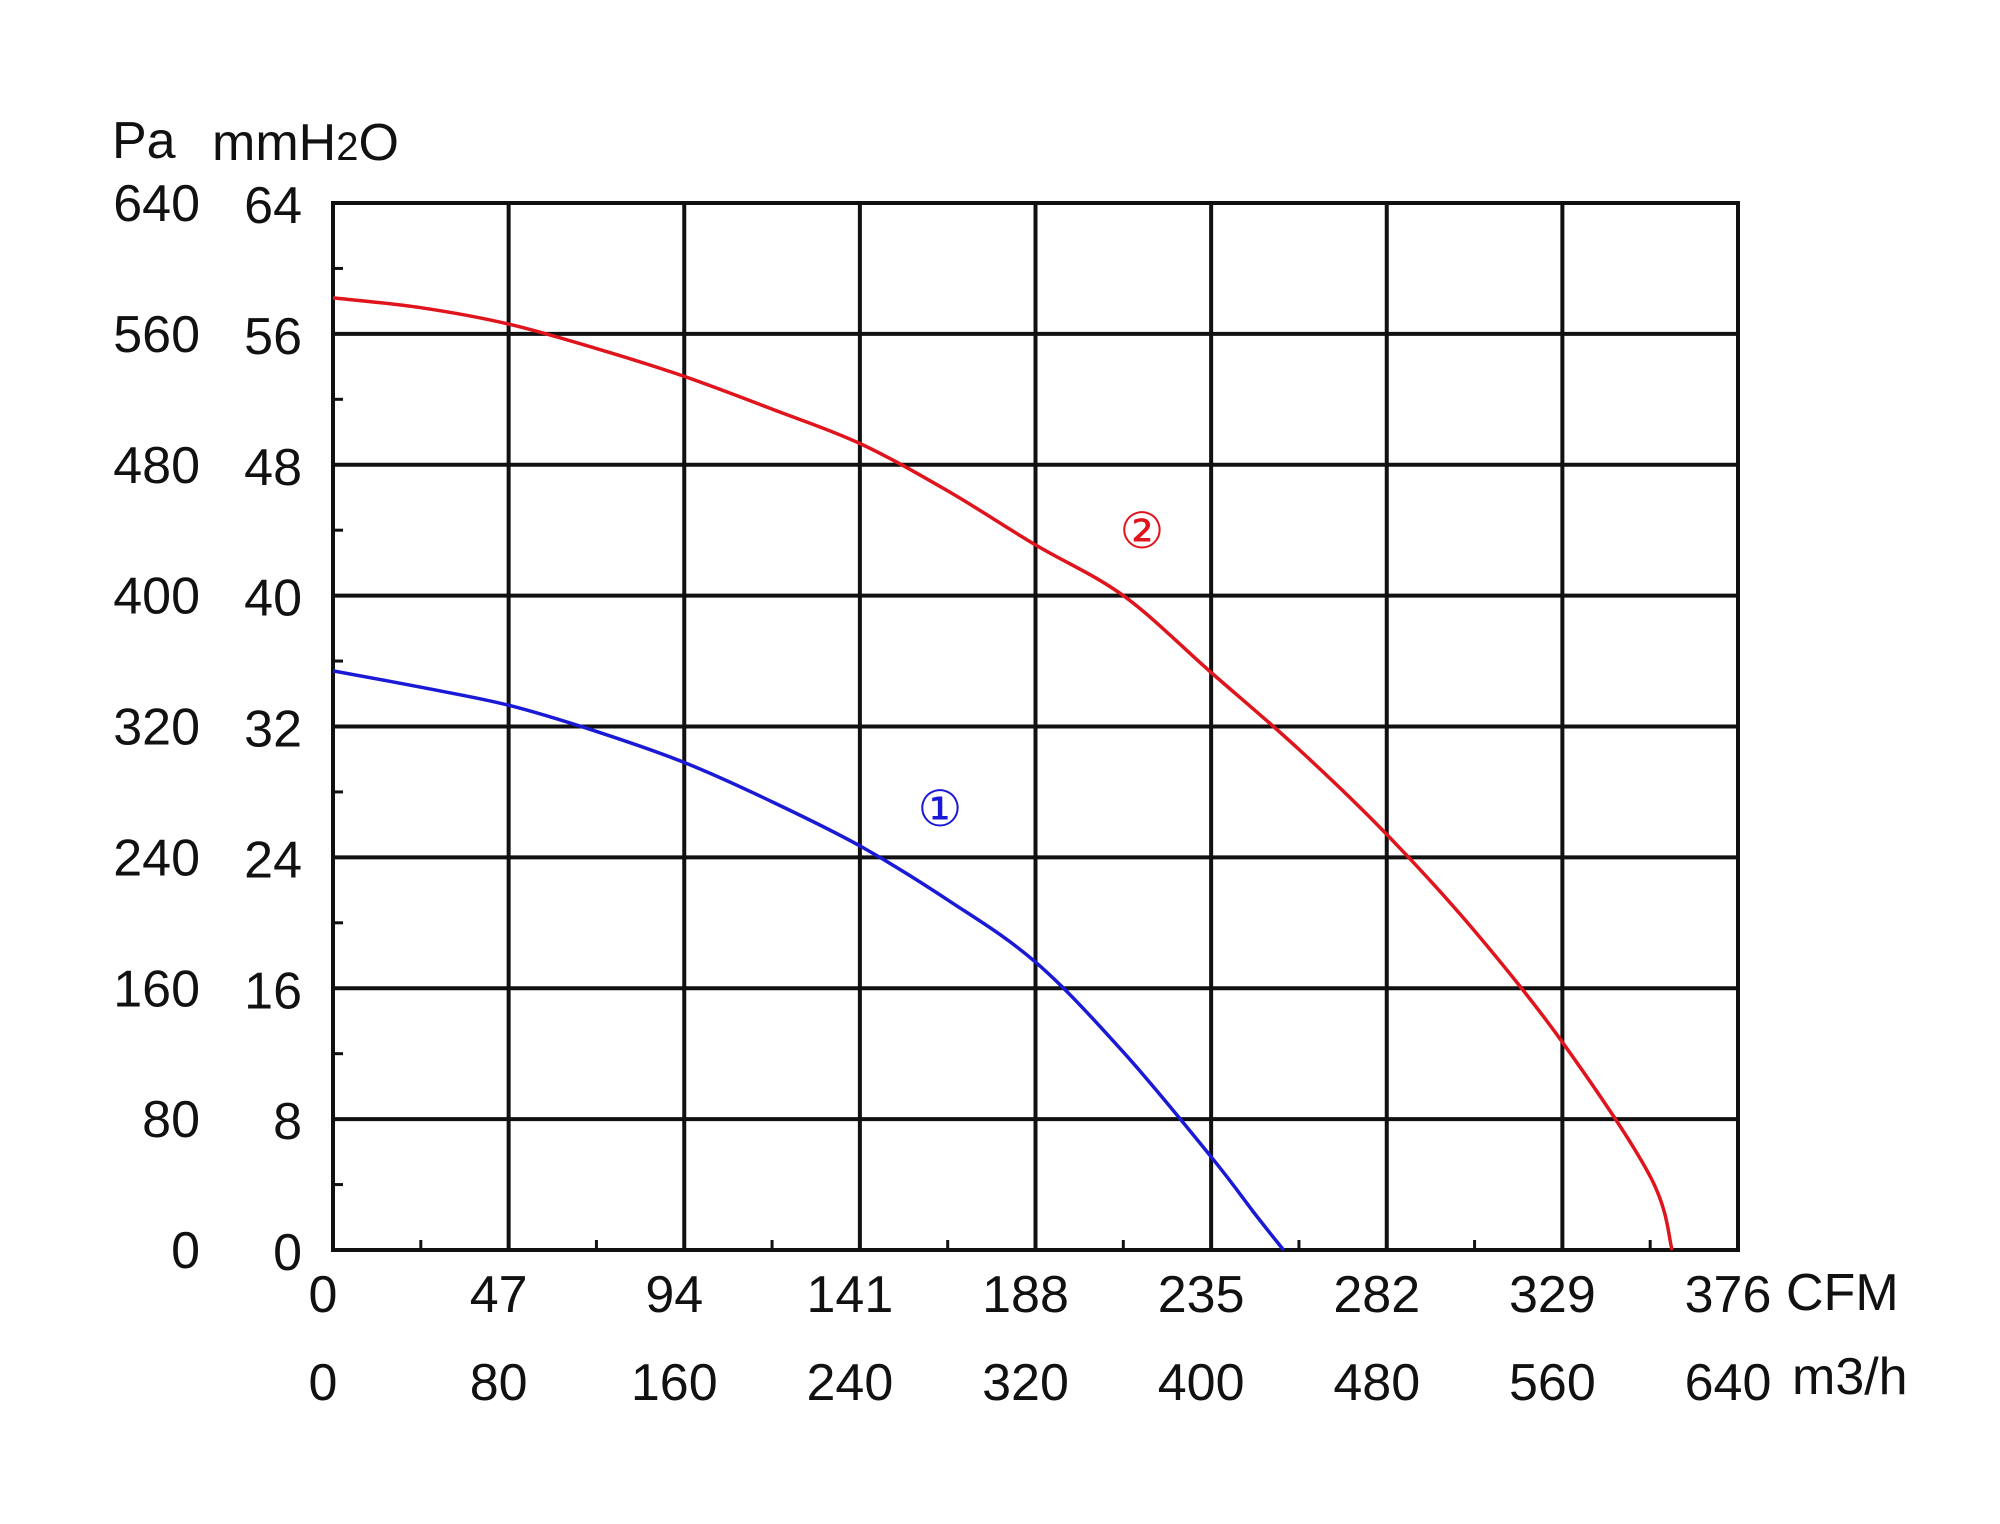 The height and width of the screenshot is (1524, 2000). Describe the element at coordinates (156, 204) in the screenshot. I see `y-tick-label-pa: 640` at that location.